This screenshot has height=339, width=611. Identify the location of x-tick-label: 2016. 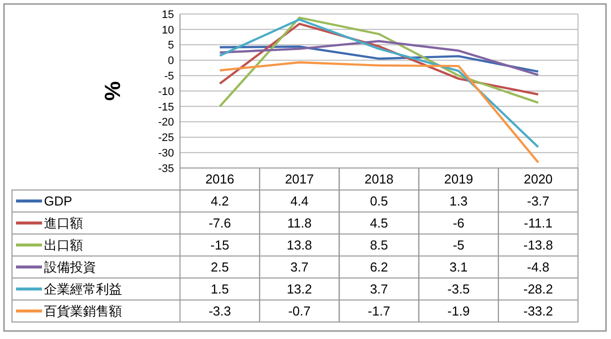
(219, 179).